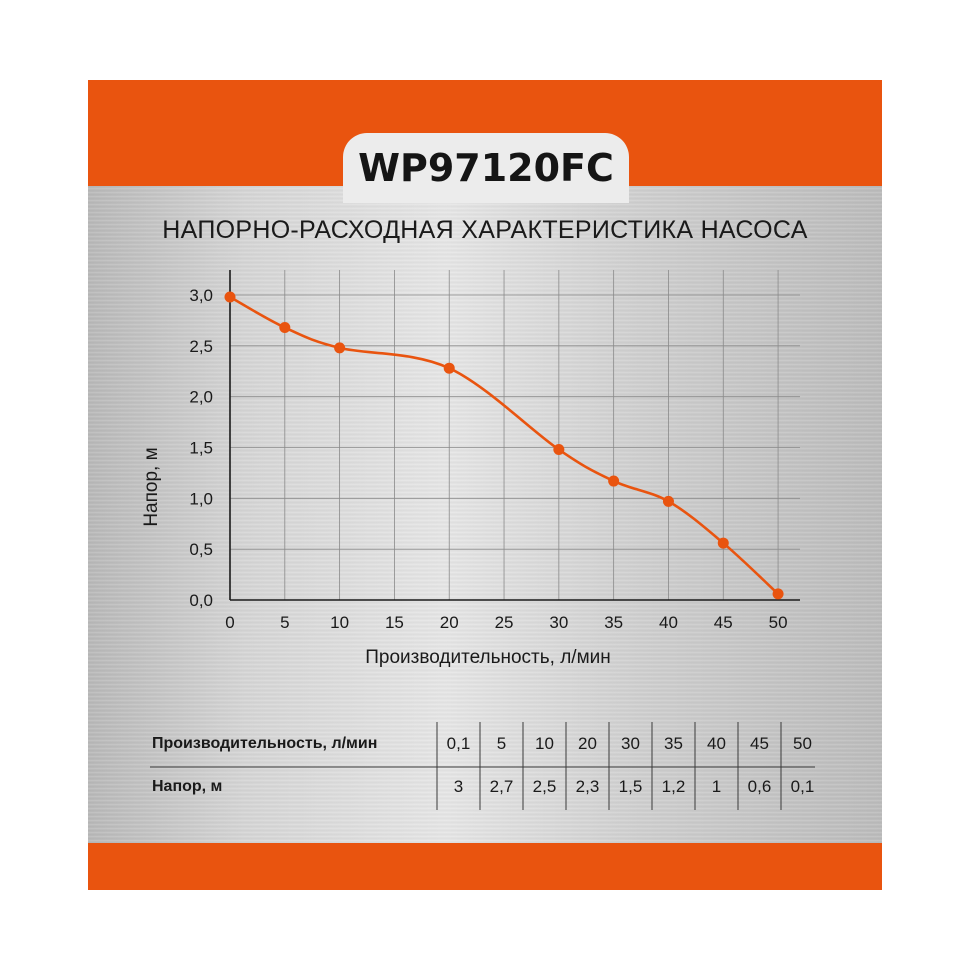  I want to click on y-tick-label: 3,0, so click(201, 295).